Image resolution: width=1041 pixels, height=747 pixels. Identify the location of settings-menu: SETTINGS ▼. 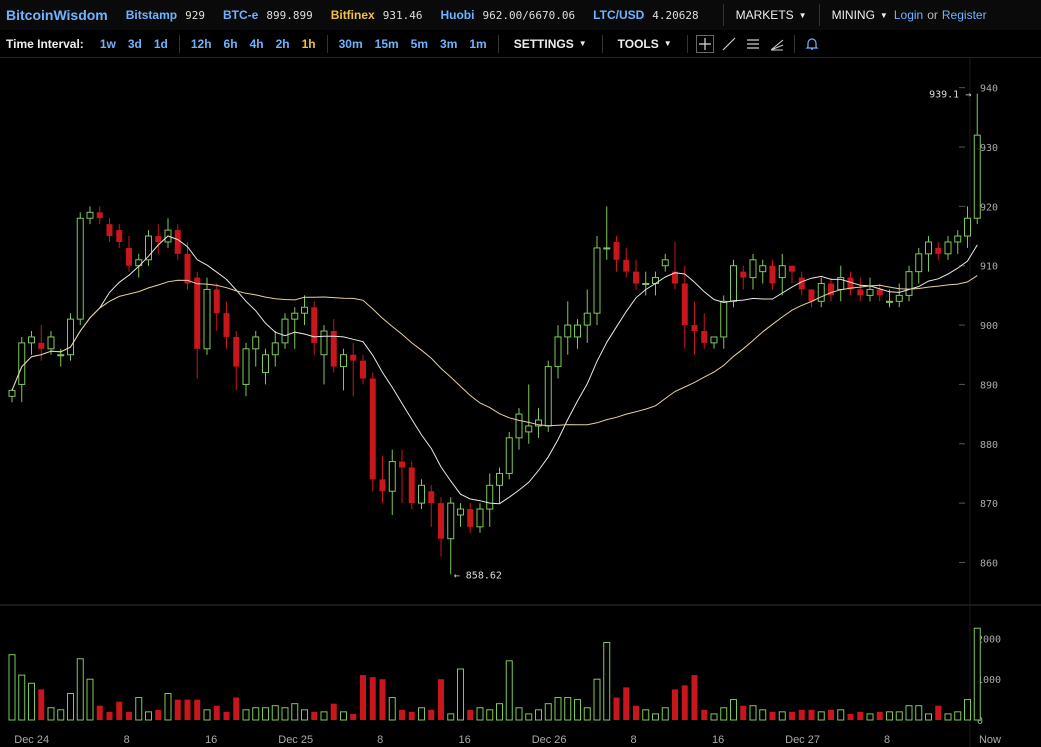
(550, 44).